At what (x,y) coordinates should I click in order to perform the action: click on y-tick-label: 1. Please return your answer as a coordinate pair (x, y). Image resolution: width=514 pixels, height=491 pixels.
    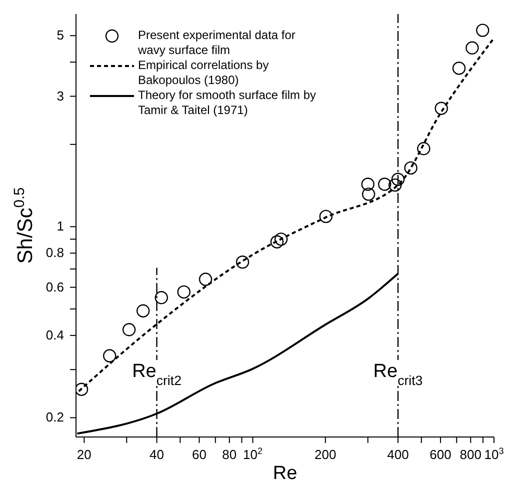
    Looking at the image, I should click on (60, 226).